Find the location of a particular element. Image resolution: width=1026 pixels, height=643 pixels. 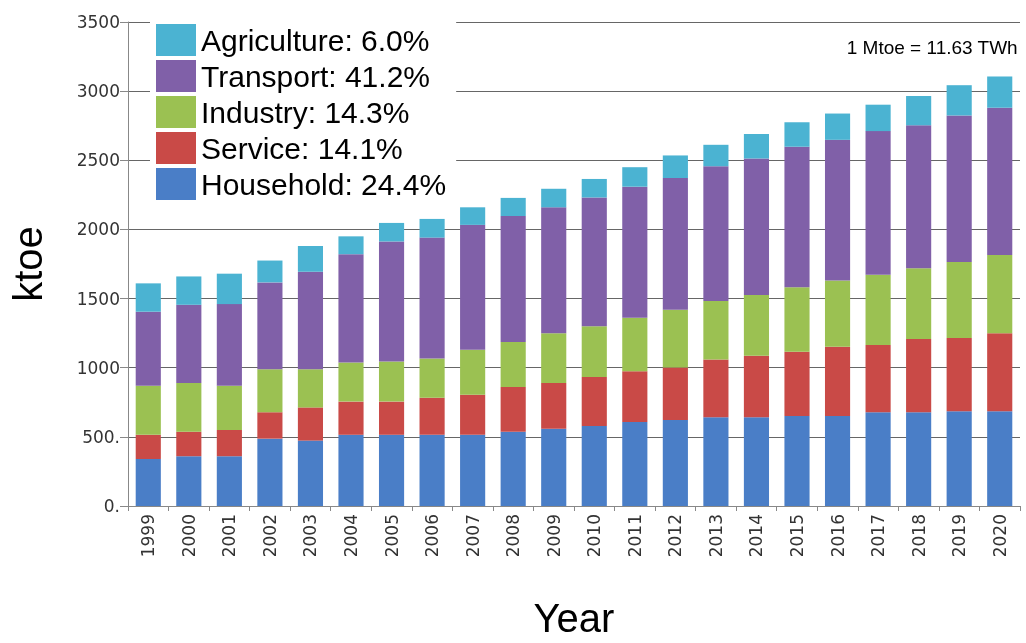

legend-label: Service: 14.1% is located at coordinates (302, 148).